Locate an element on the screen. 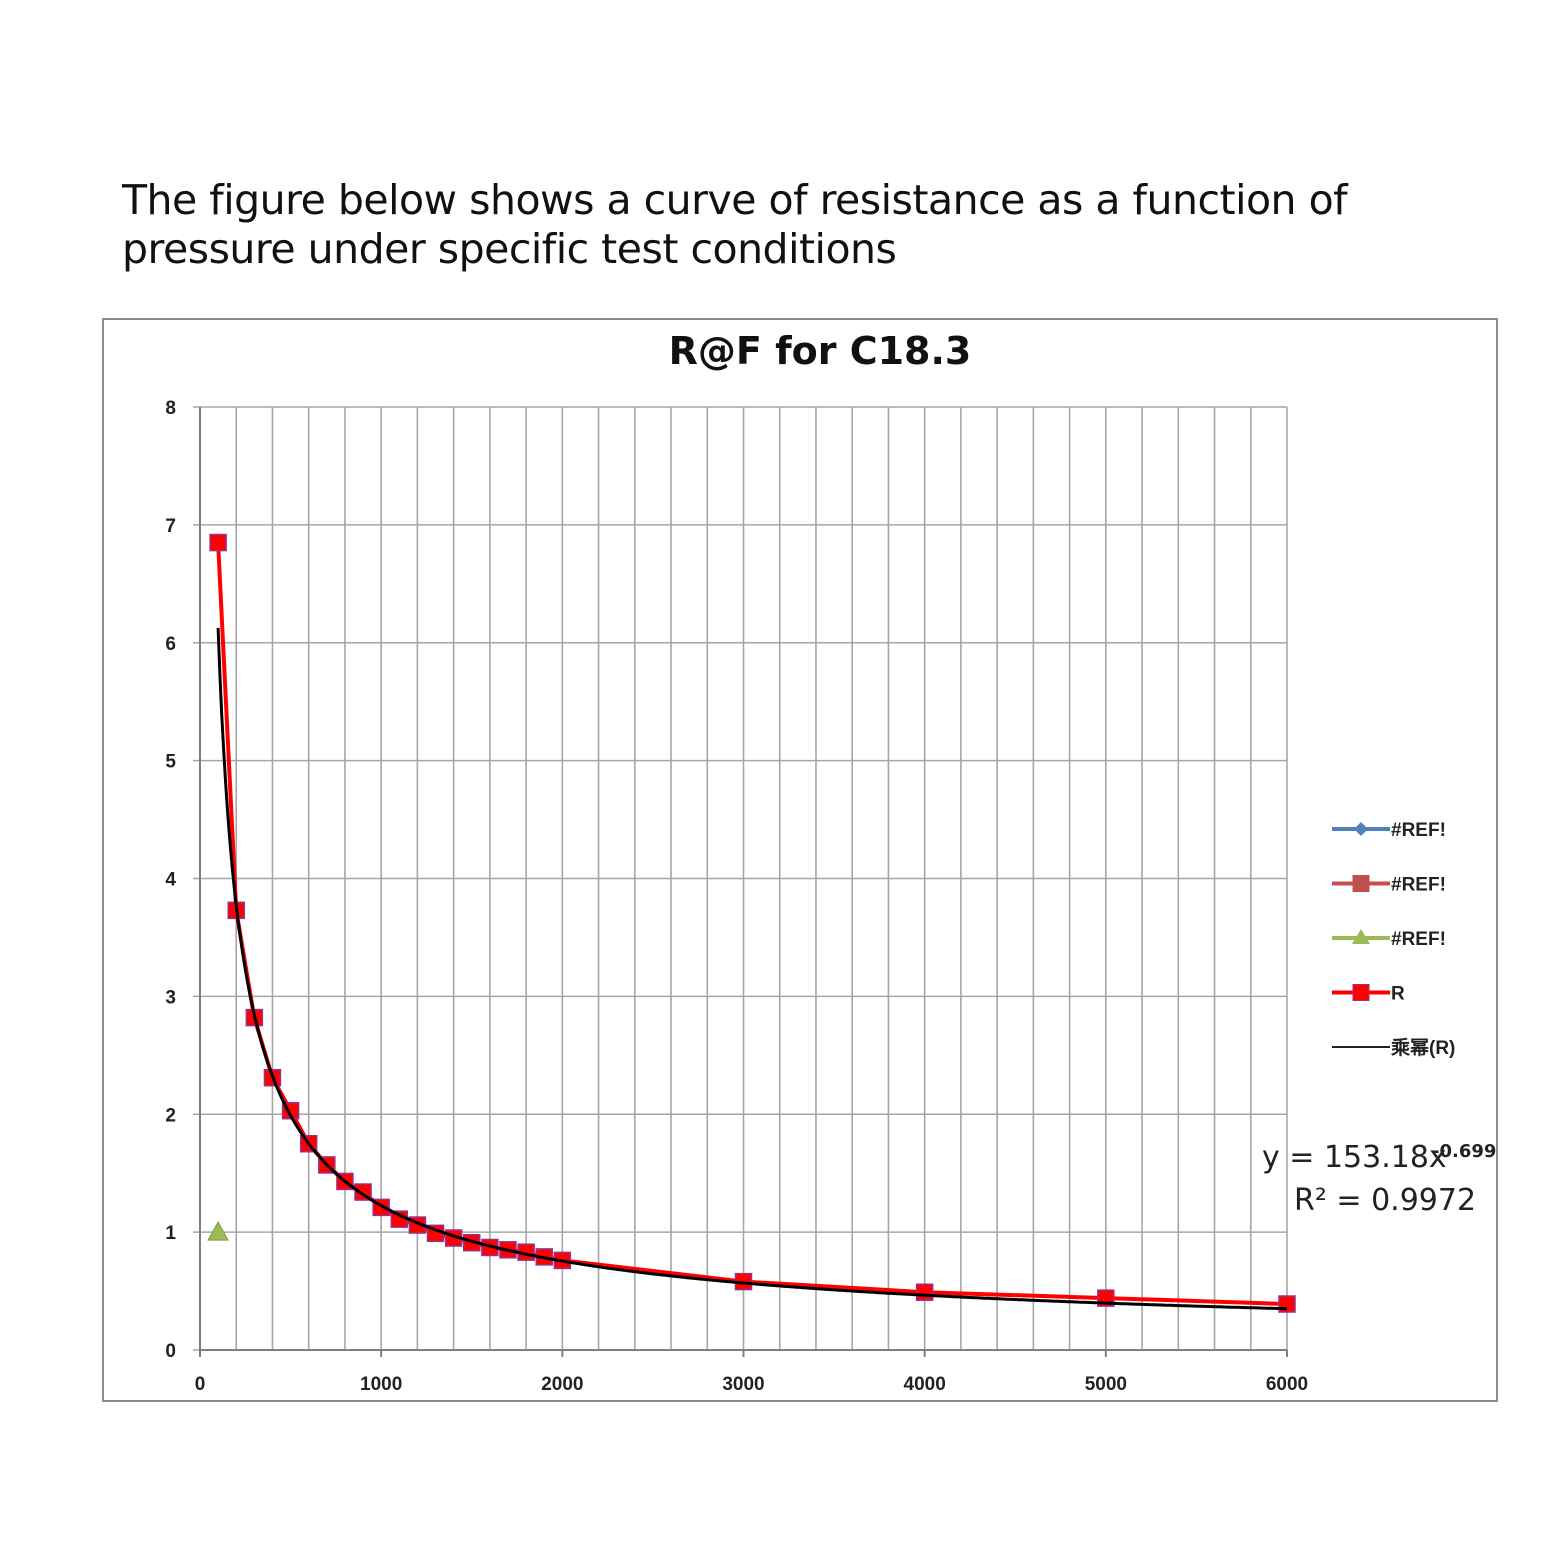  legend-label: 乘幂(R) is located at coordinates (1422, 1048).